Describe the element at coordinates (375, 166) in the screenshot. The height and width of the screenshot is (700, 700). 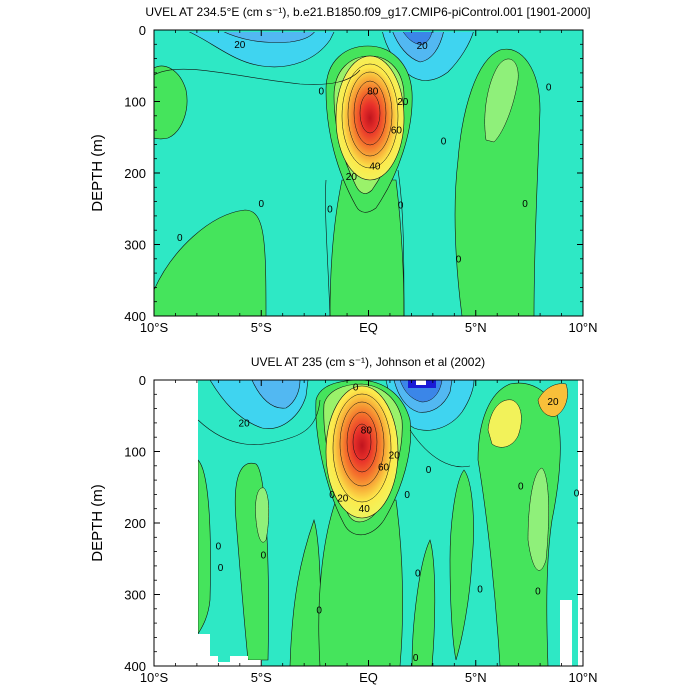
I see `panel1-contour-label: 40` at that location.